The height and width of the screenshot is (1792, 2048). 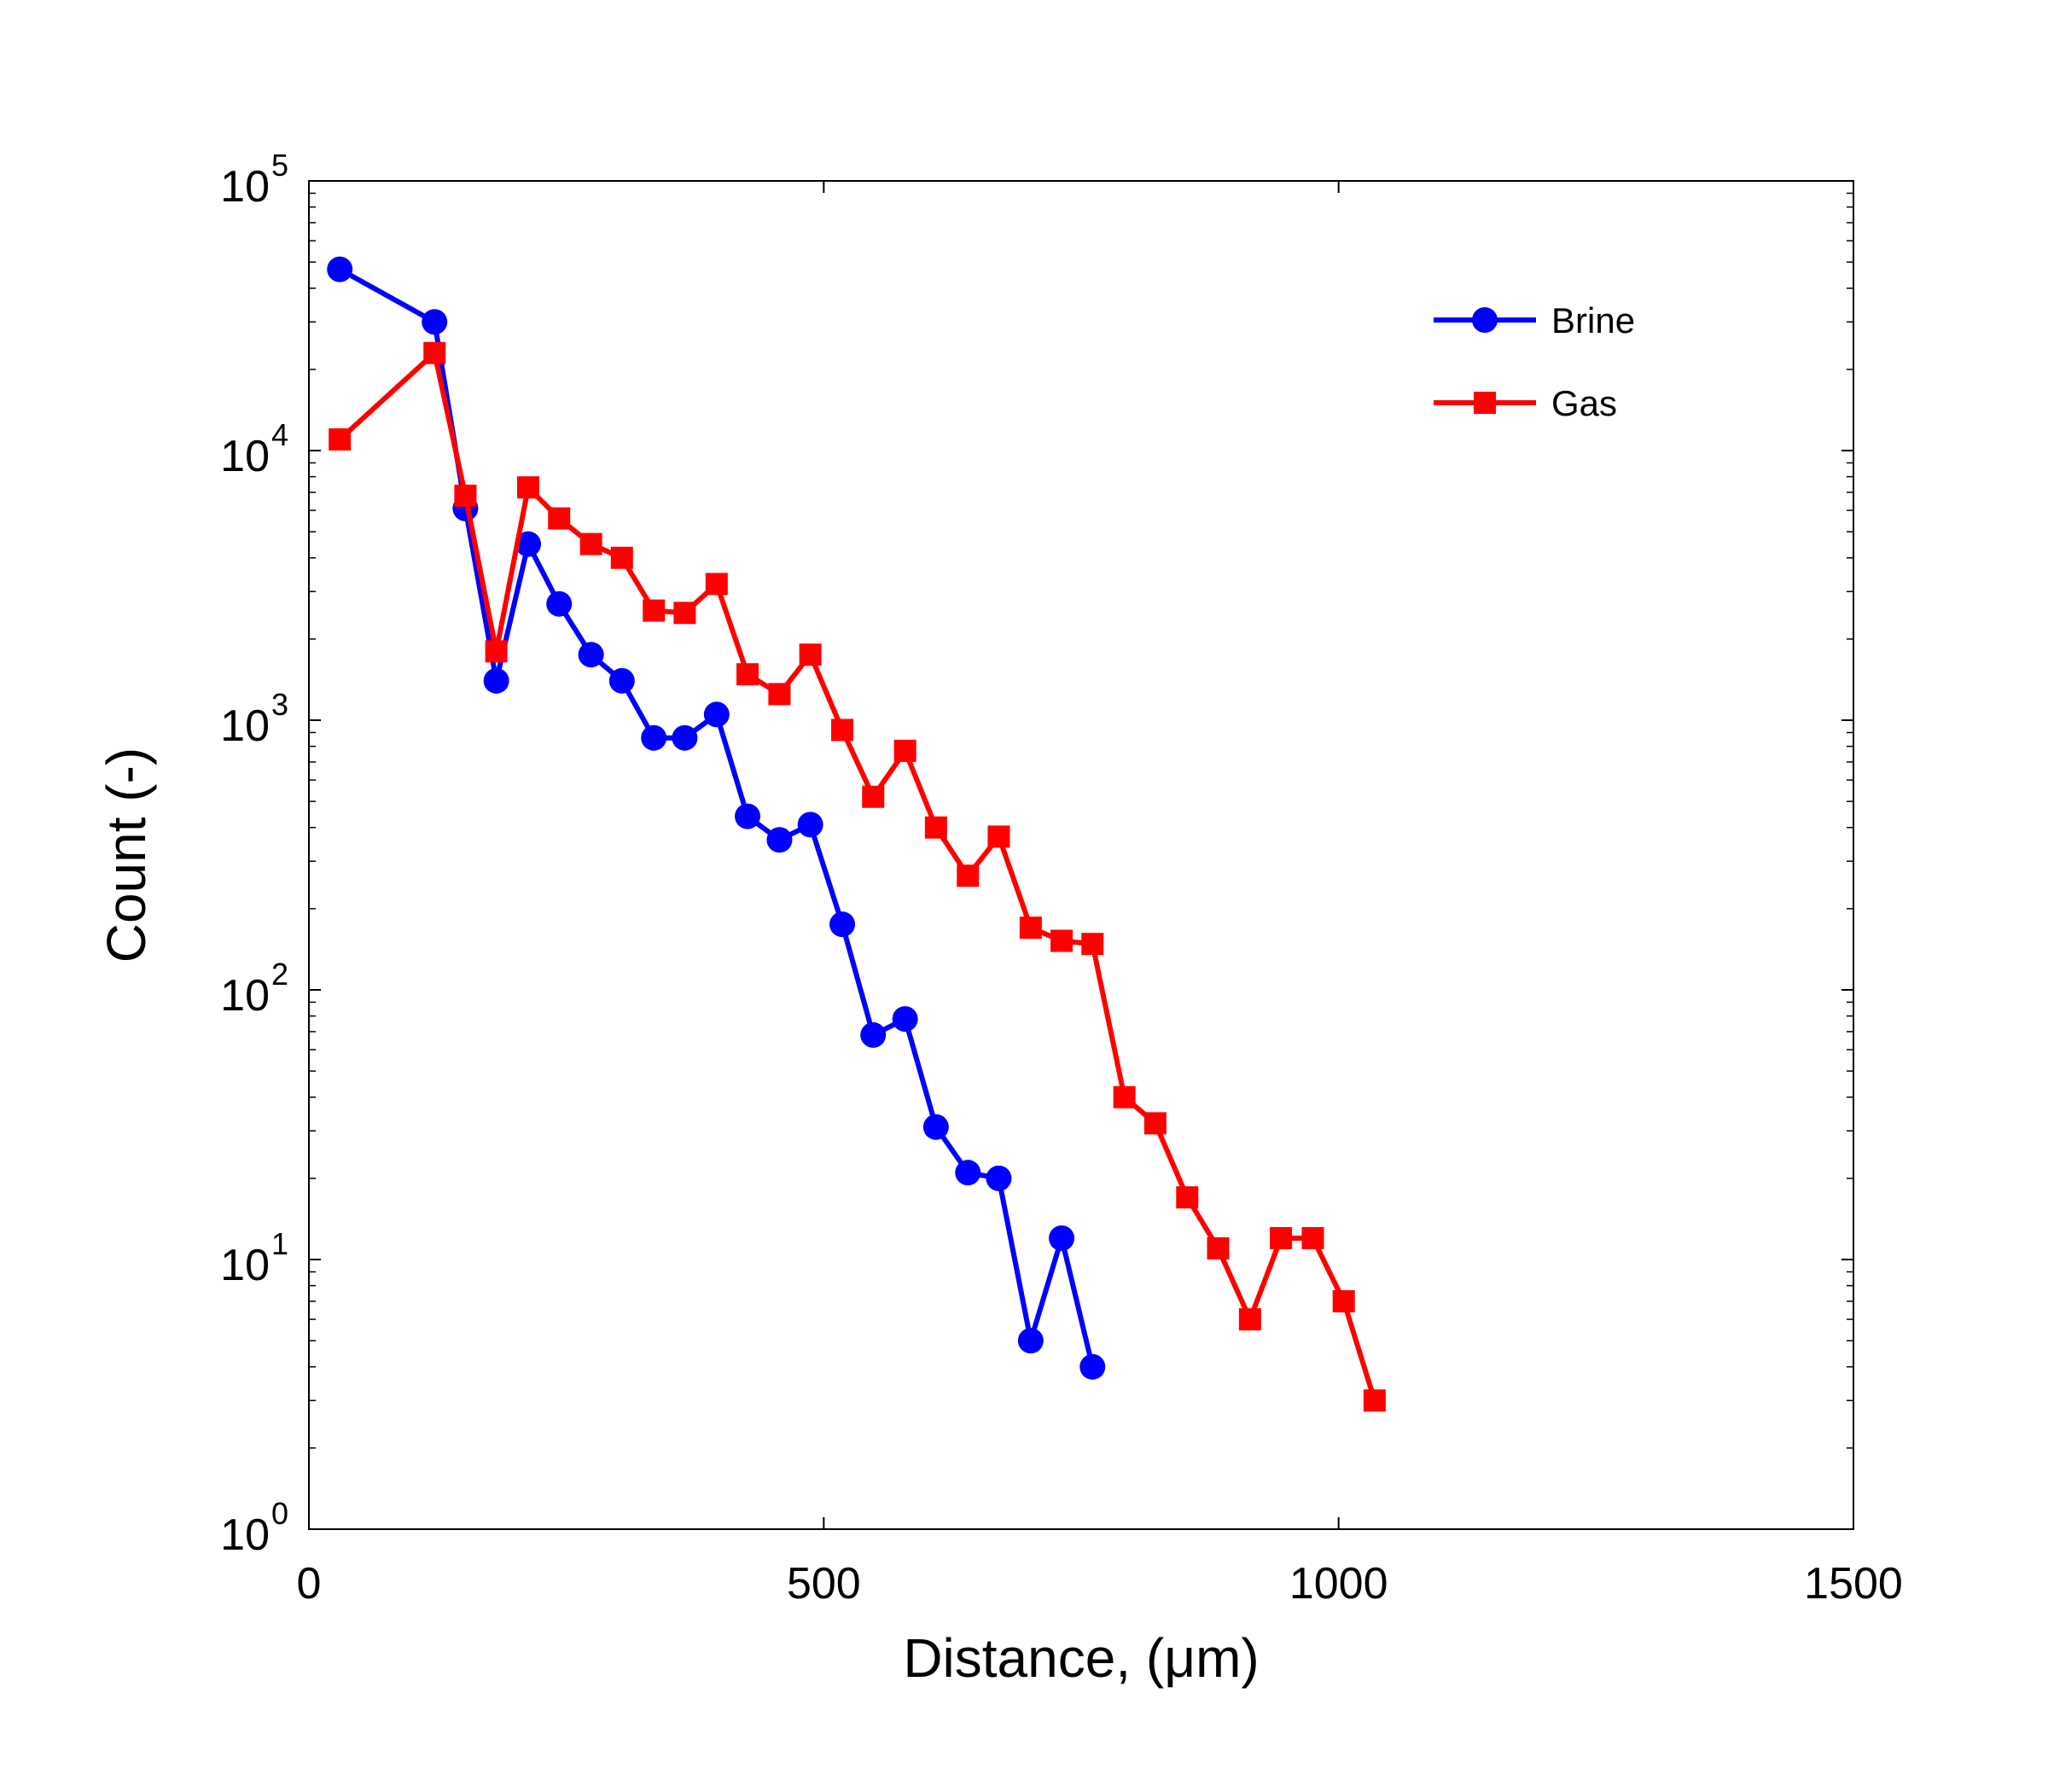 What do you see at coordinates (1593, 320) in the screenshot?
I see `legend-label: Brine` at bounding box center [1593, 320].